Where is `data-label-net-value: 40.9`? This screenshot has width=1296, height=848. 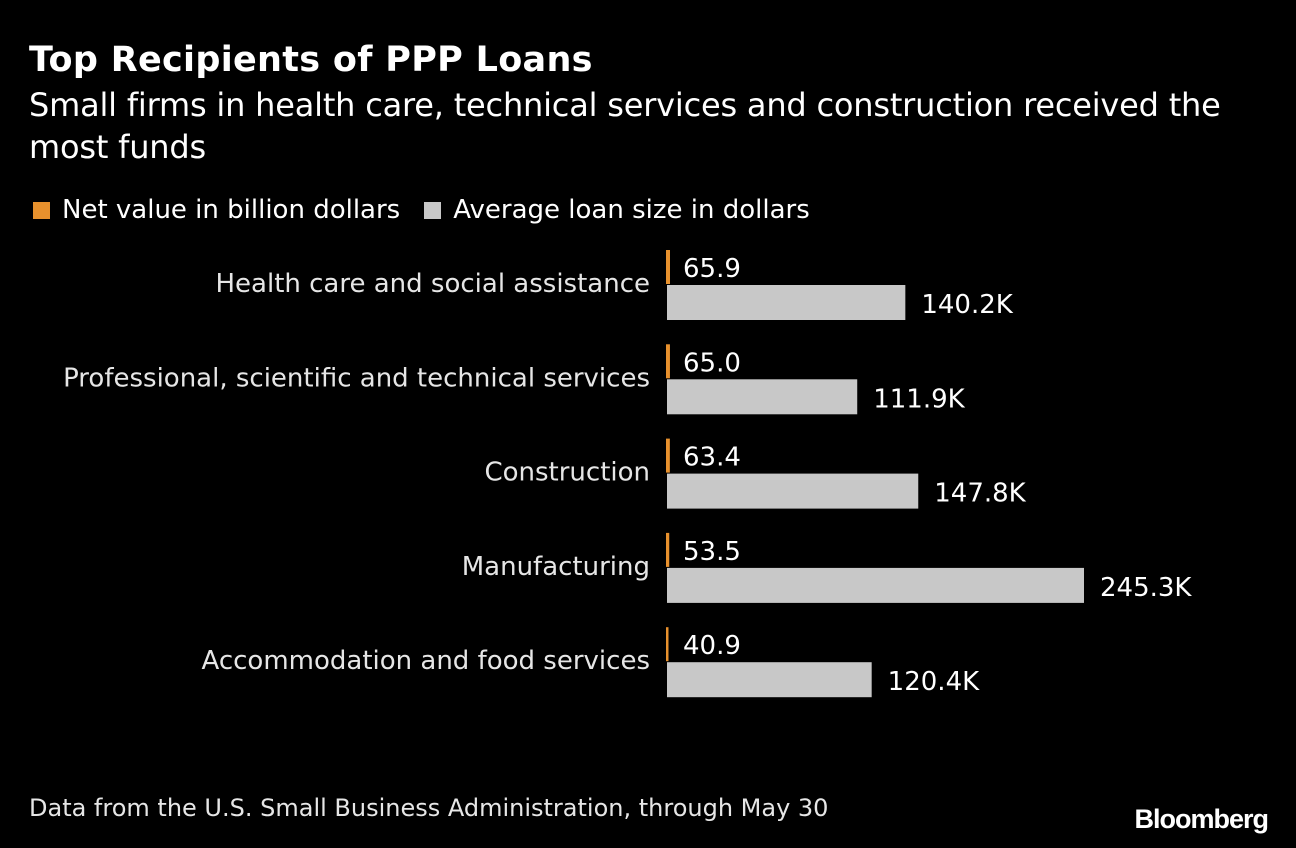 data-label-net-value: 40.9 is located at coordinates (712, 646).